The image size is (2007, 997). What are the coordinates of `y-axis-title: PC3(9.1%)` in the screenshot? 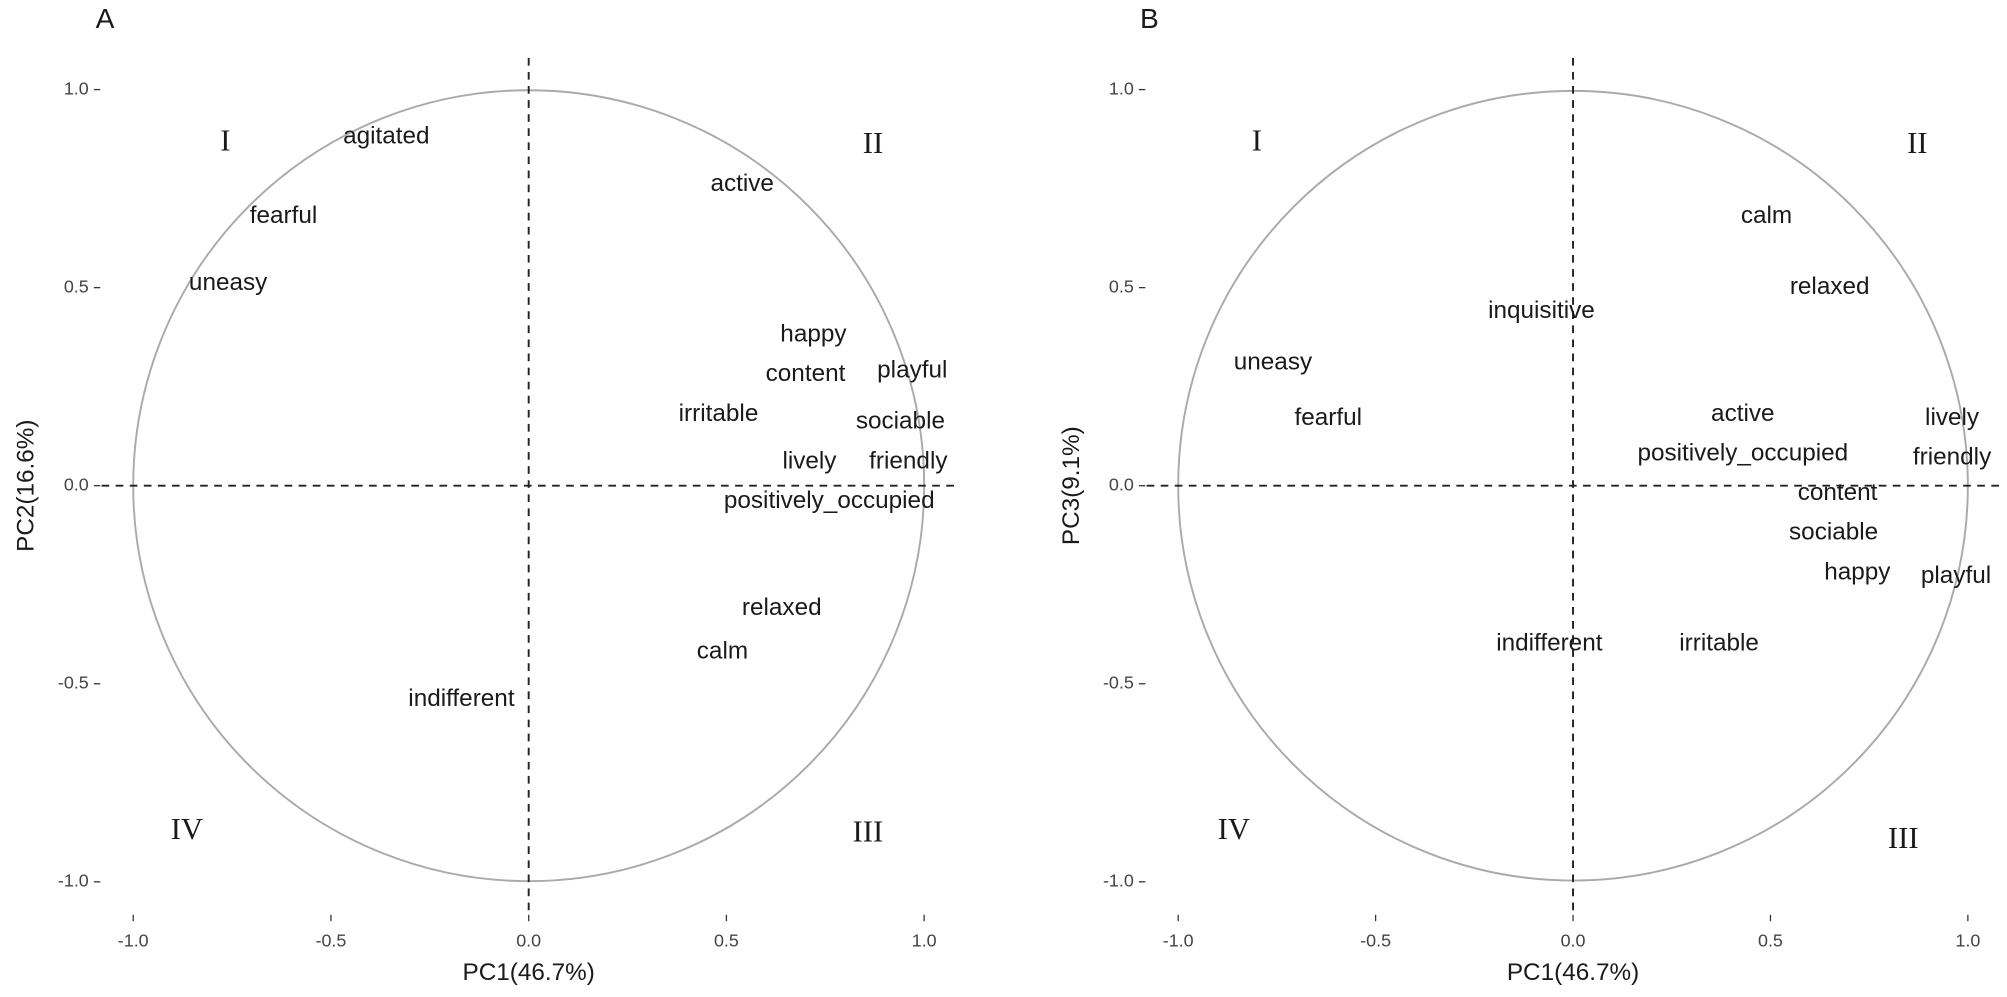 It's located at (1071, 485).